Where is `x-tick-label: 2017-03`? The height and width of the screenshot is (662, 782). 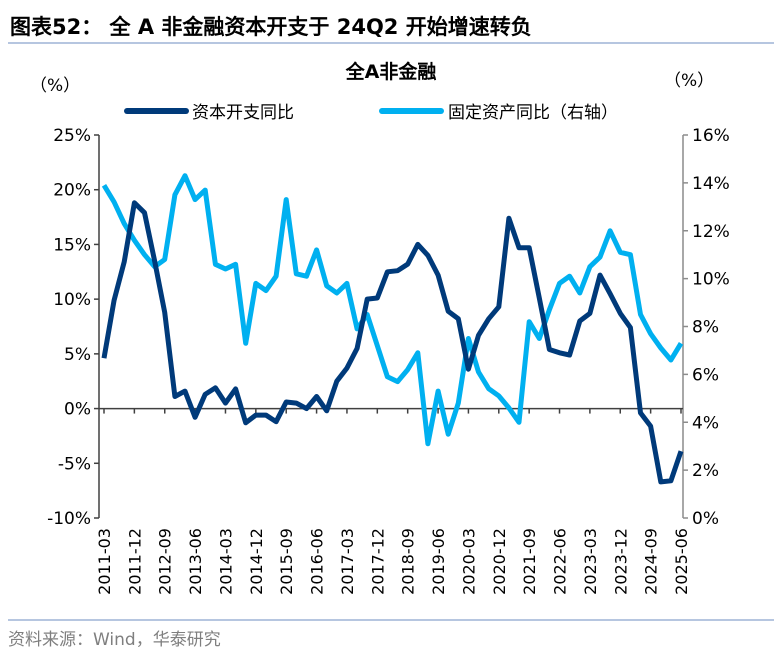 x-tick-label: 2017-03 is located at coordinates (347, 561).